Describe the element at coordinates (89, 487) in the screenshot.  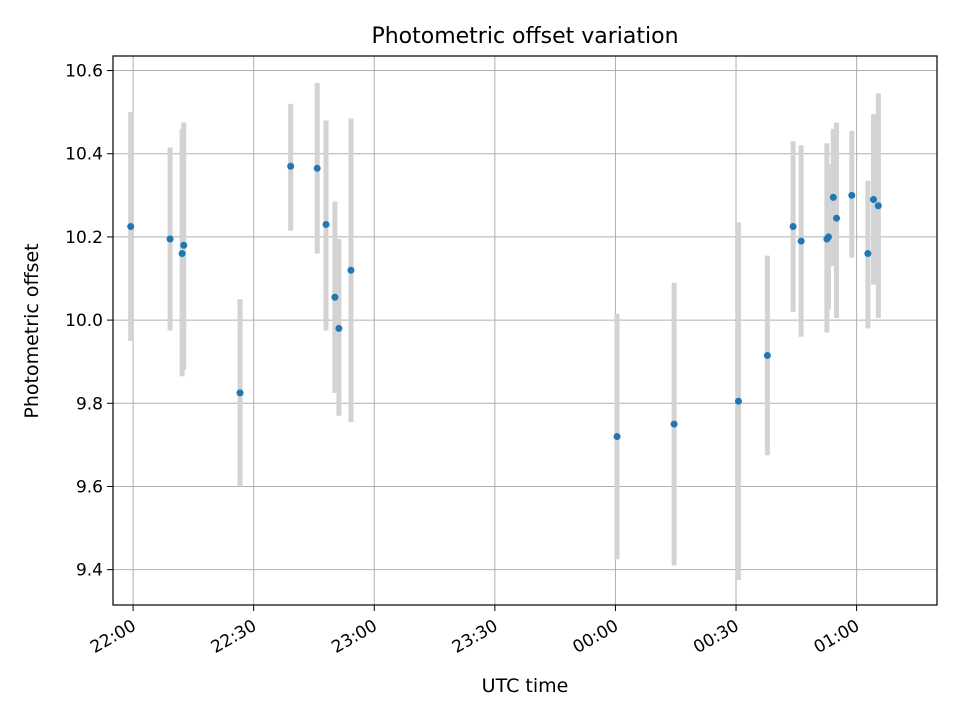
I see `y-tick-label: 9.6` at that location.